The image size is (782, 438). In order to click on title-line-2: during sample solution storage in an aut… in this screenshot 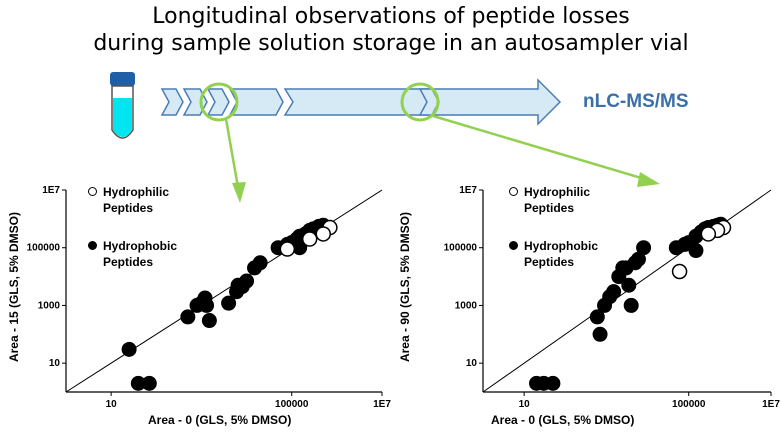, I will do `click(391, 43)`.